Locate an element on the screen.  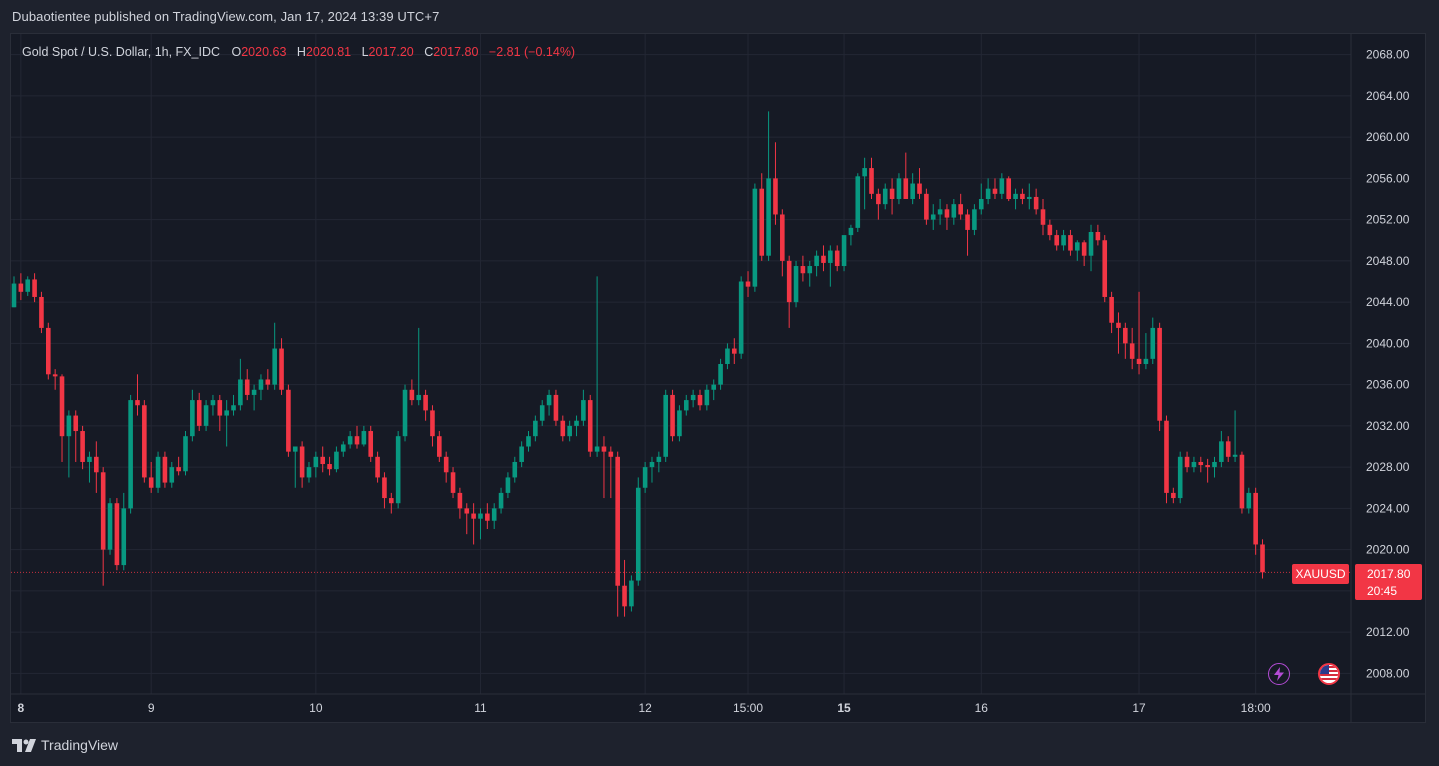
time-axis-tick: 8 is located at coordinates (21, 708).